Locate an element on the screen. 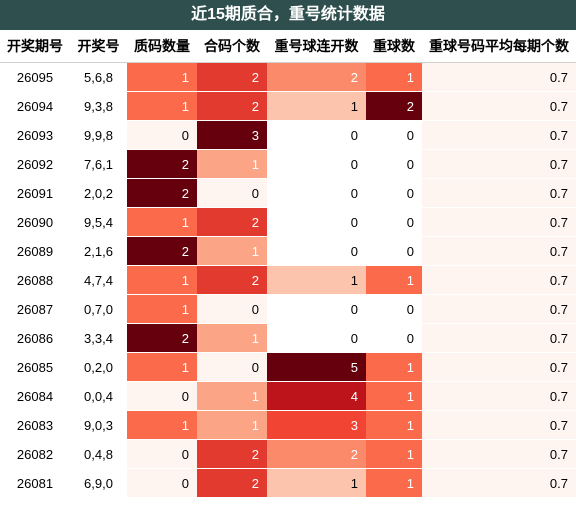 This screenshot has height=514, width=576. cell-numbers: 2,1,6 is located at coordinates (98, 251).